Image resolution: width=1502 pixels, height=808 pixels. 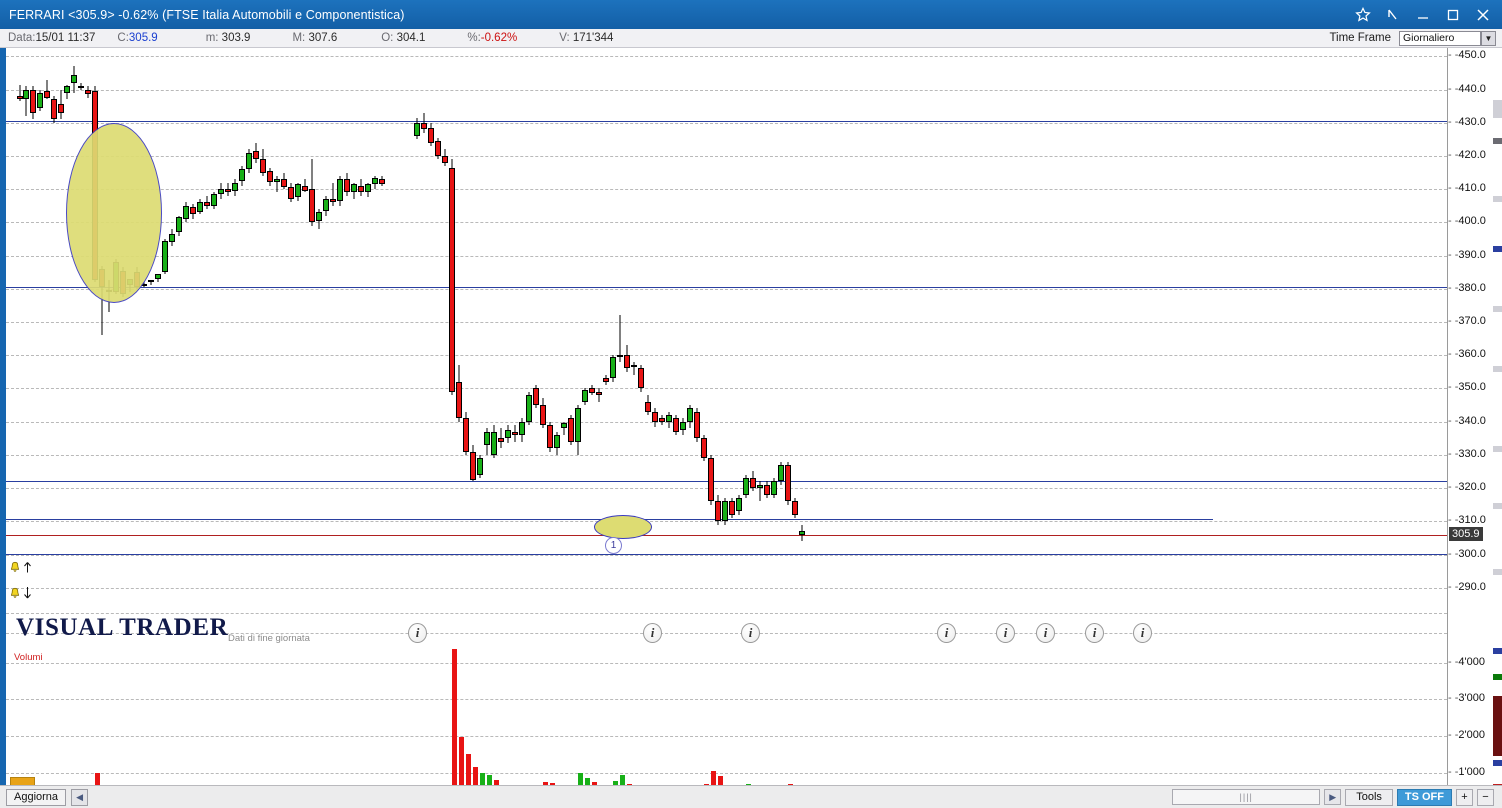 What do you see at coordinates (1488, 38) in the screenshot?
I see `chevron-down-icon: ▼` at bounding box center [1488, 38].